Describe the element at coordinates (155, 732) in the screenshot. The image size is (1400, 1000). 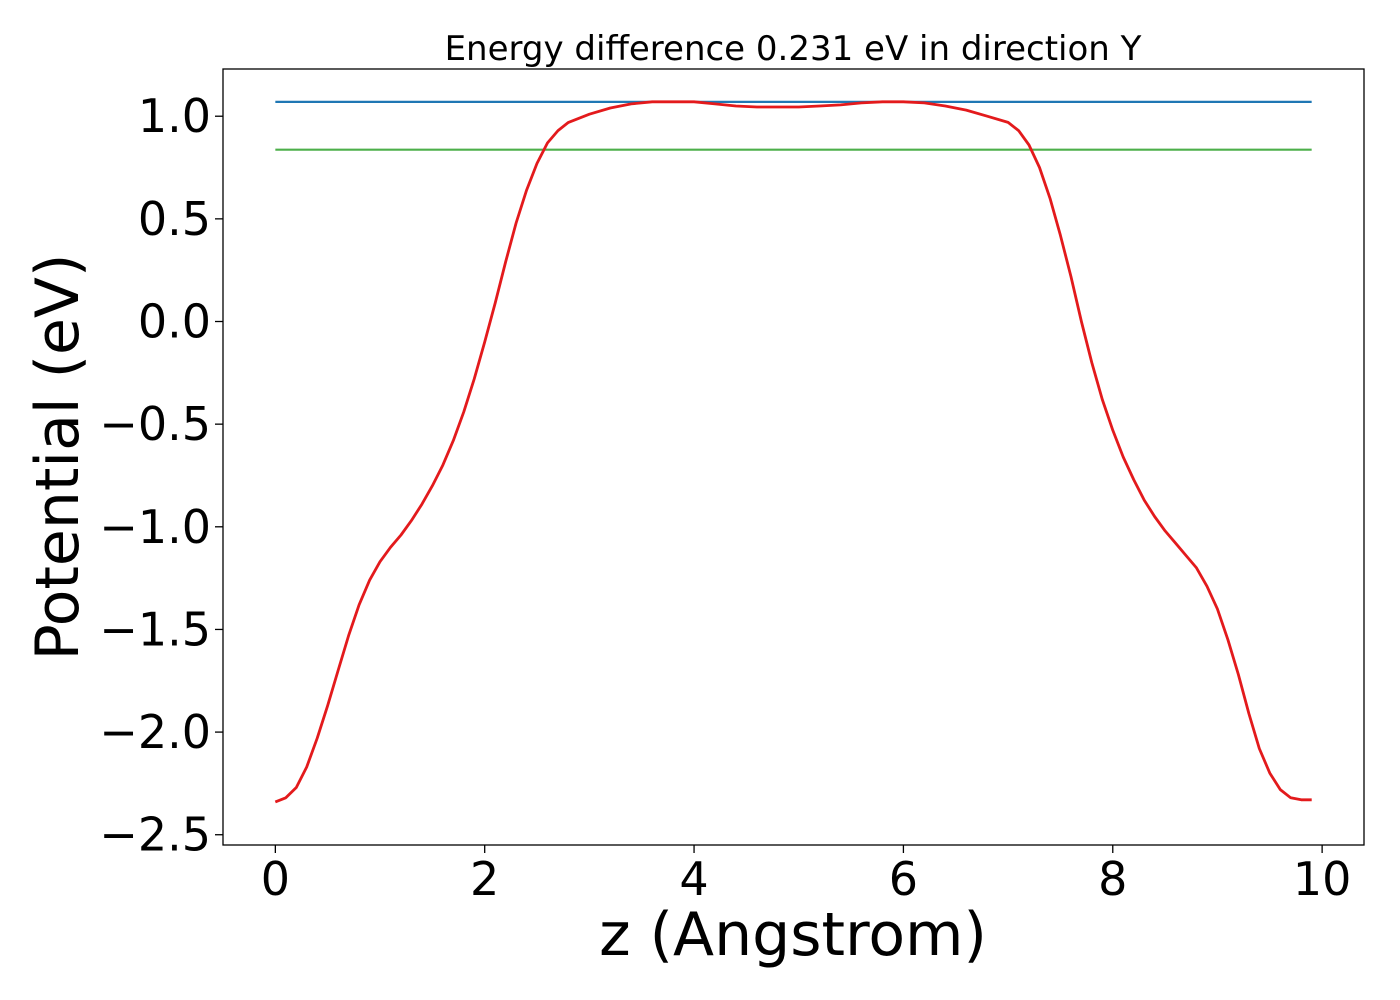
I see `y-tick-label: −2.0` at that location.